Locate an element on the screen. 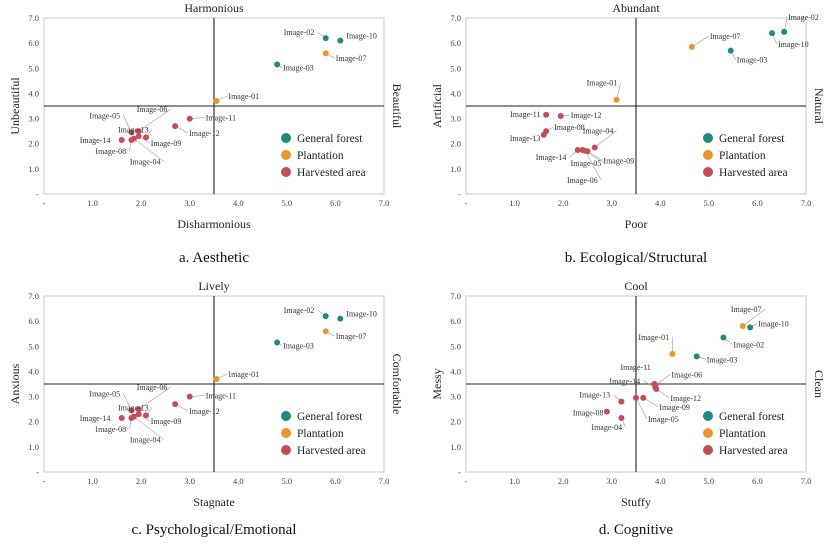  bottom-pole-label: Stuffy is located at coordinates (636, 502).